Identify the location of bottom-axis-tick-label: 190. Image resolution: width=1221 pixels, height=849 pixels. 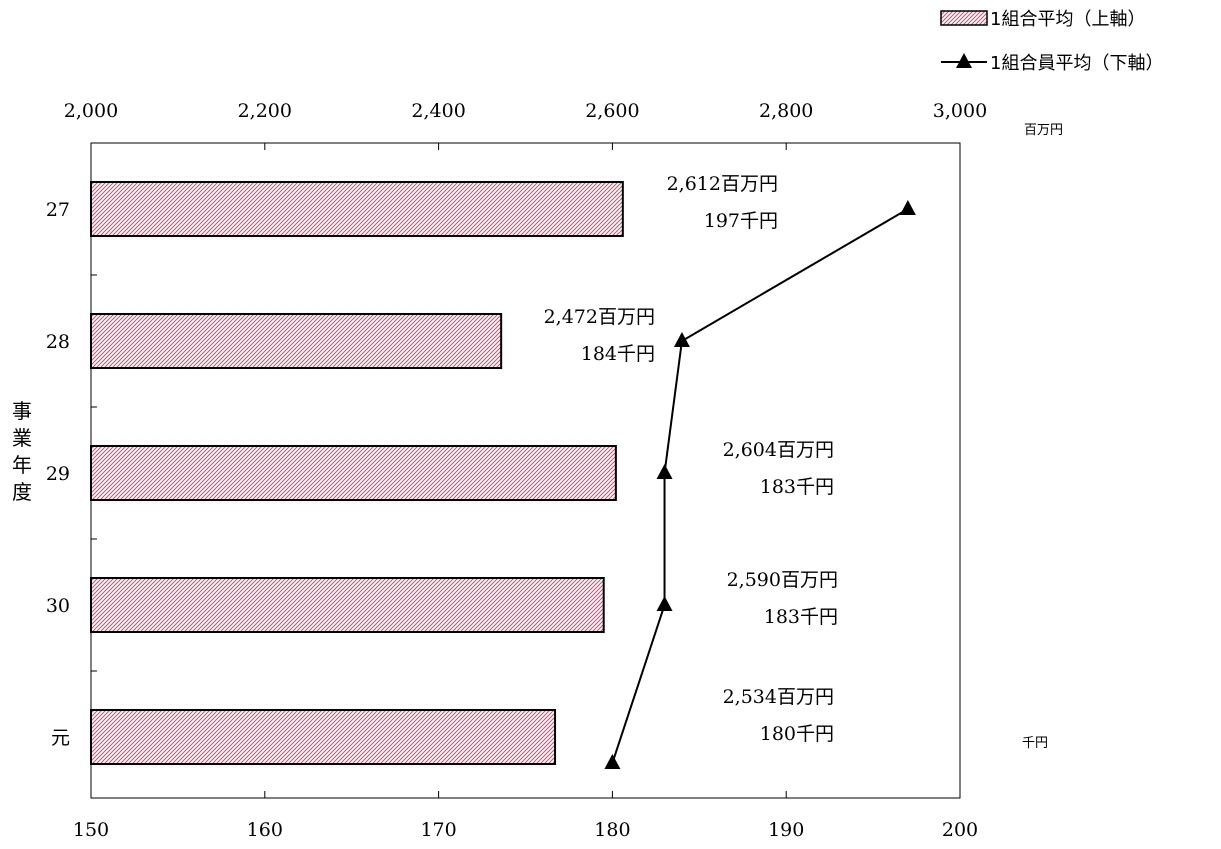
(786, 830).